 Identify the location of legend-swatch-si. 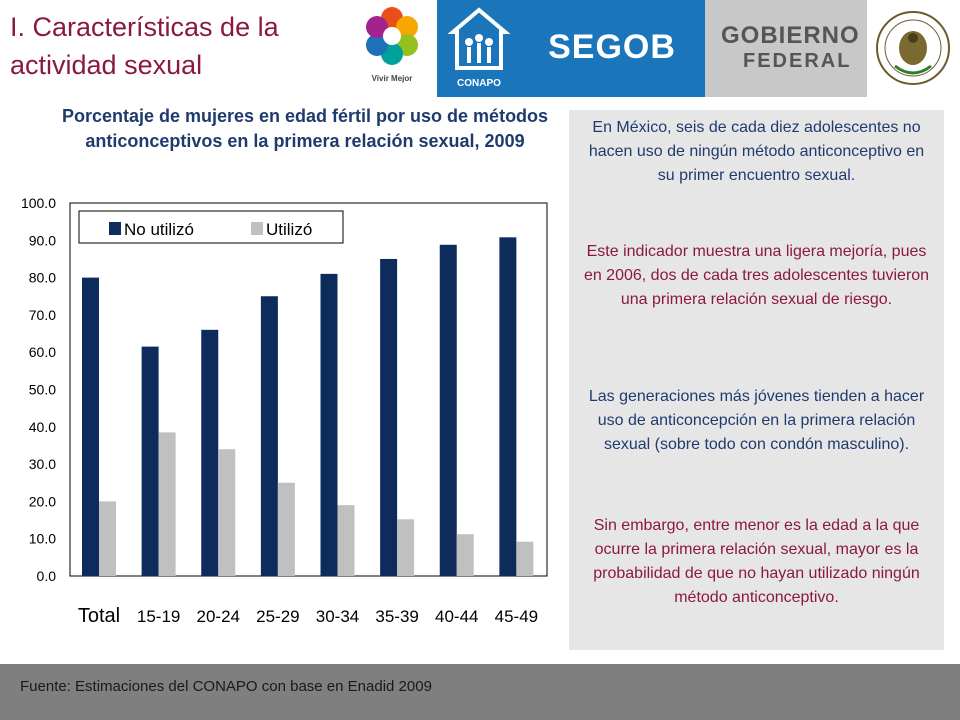
(257, 228).